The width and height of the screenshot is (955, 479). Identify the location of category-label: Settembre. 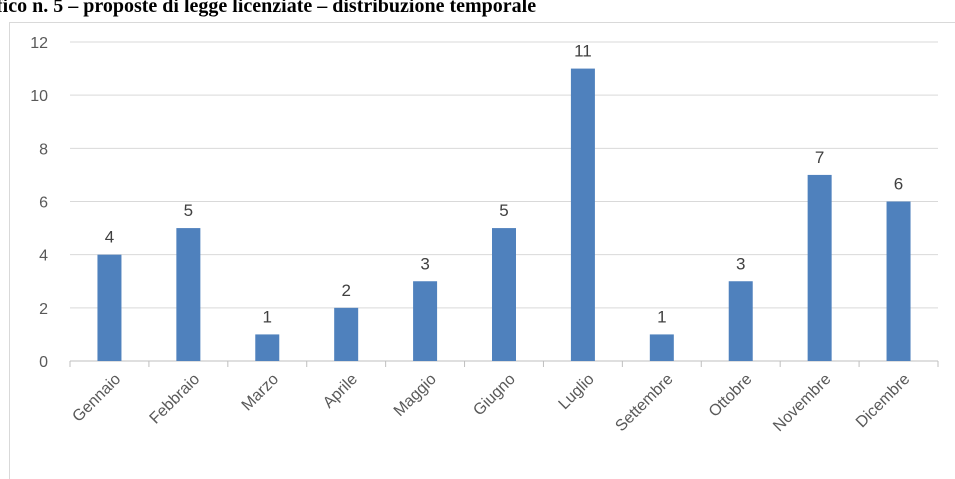
(644, 403).